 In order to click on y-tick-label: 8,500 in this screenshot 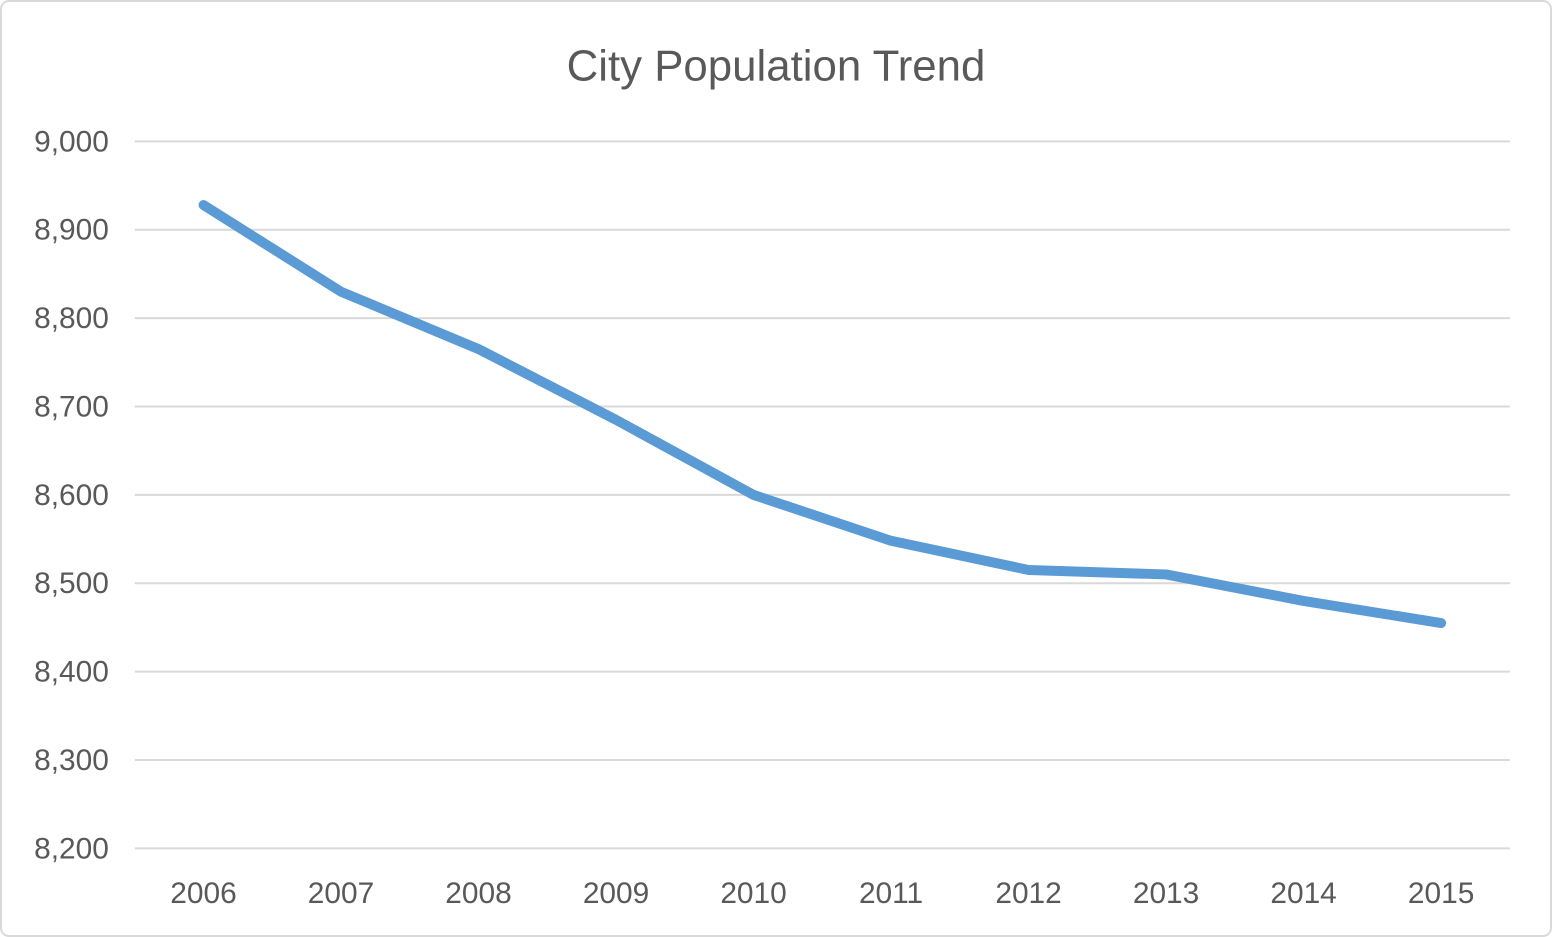, I will do `click(71, 583)`.